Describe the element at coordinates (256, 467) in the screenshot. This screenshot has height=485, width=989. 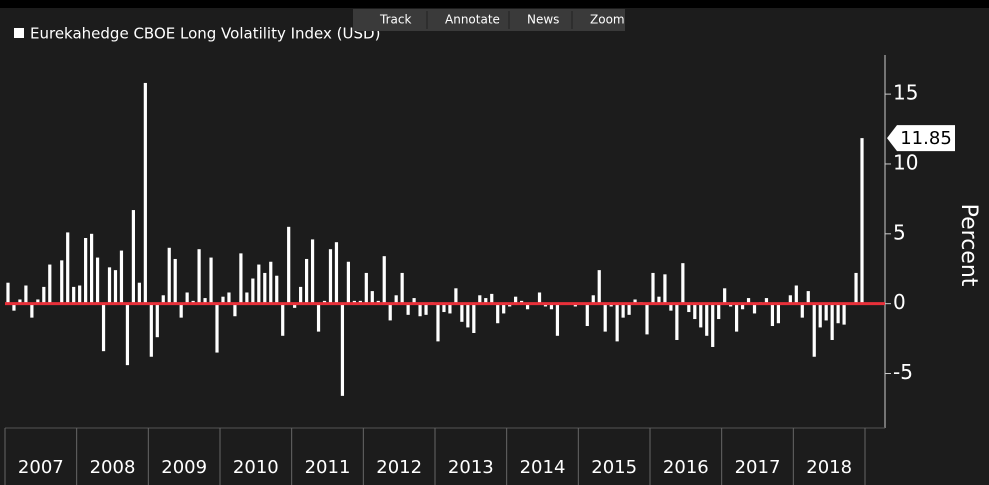
I see `x-tick-label: 2010` at that location.